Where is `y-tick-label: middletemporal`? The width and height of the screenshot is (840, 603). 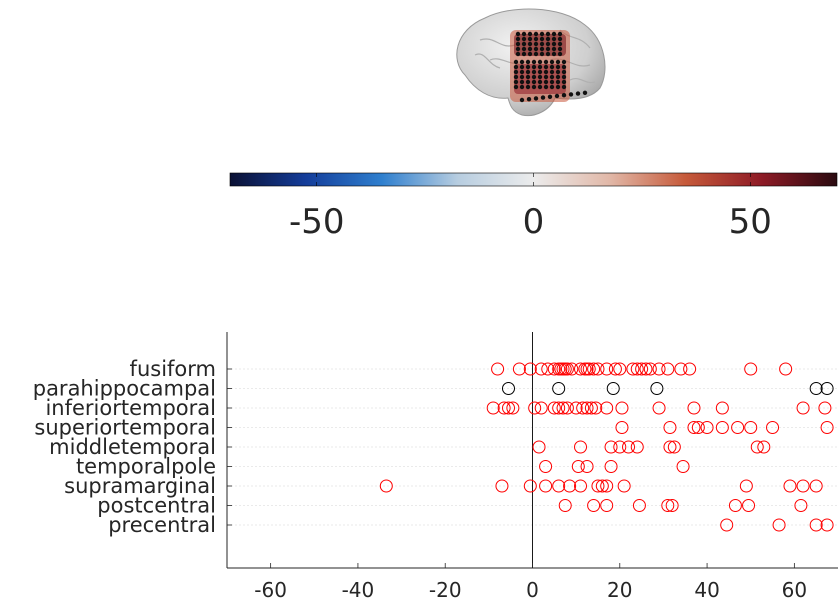 y-tick-label: middletemporal is located at coordinates (132, 447).